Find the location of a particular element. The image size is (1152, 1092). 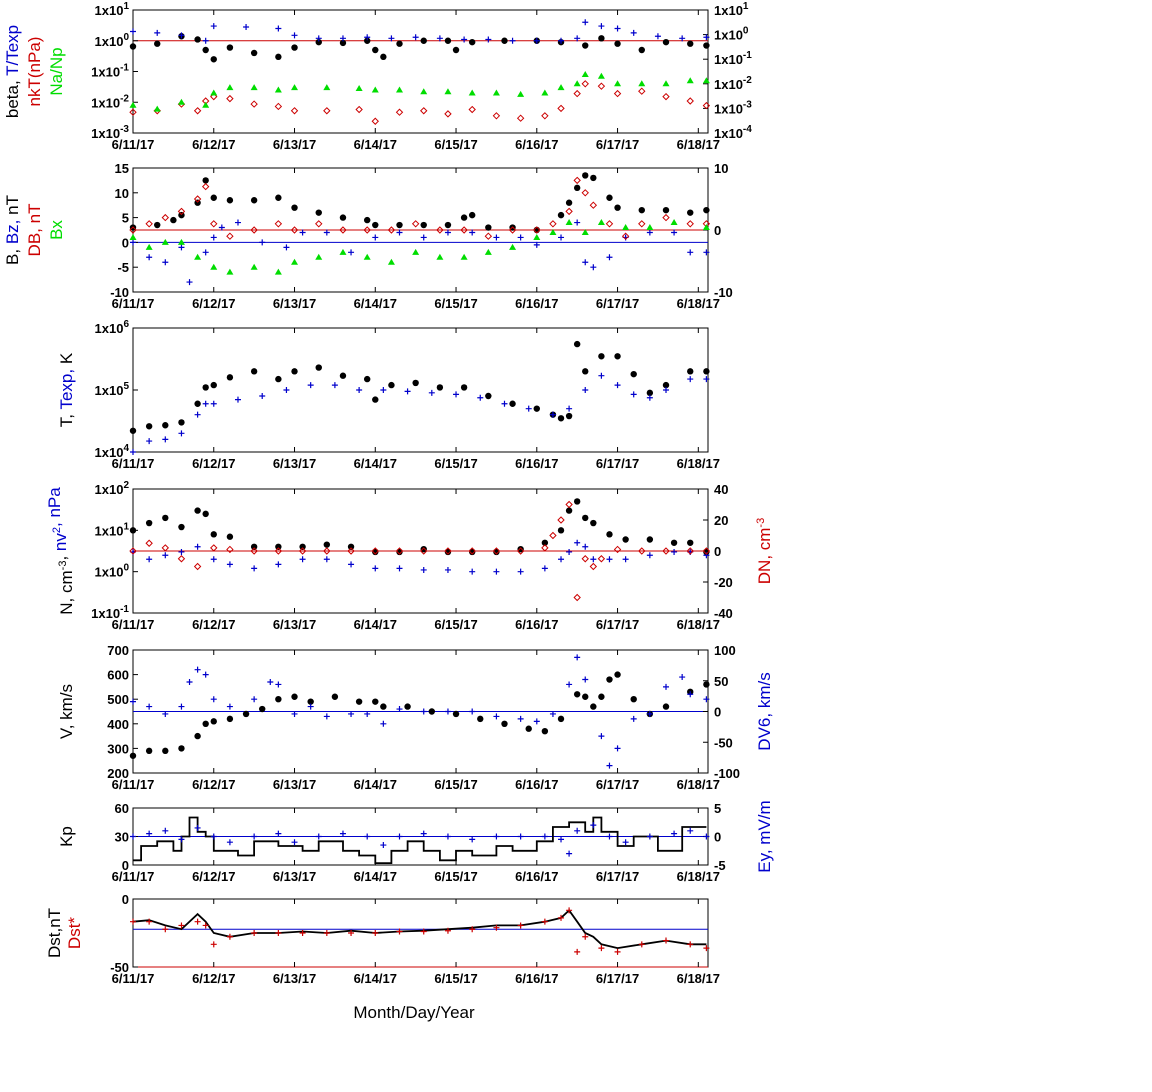

y-tick-label: -50 is located at coordinates (119, 967).